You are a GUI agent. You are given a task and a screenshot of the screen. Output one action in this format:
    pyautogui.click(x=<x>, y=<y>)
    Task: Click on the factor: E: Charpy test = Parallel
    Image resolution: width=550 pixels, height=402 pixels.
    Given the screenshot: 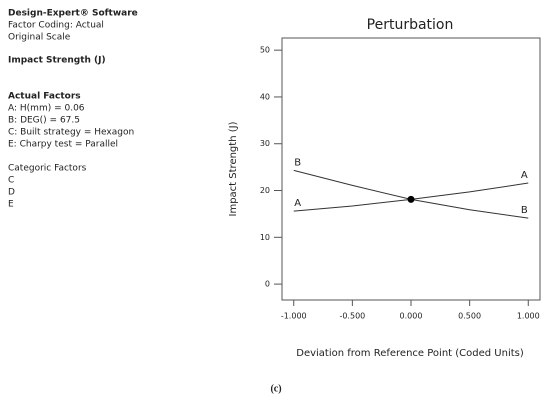 What is the action you would take?
    pyautogui.click(x=63, y=145)
    